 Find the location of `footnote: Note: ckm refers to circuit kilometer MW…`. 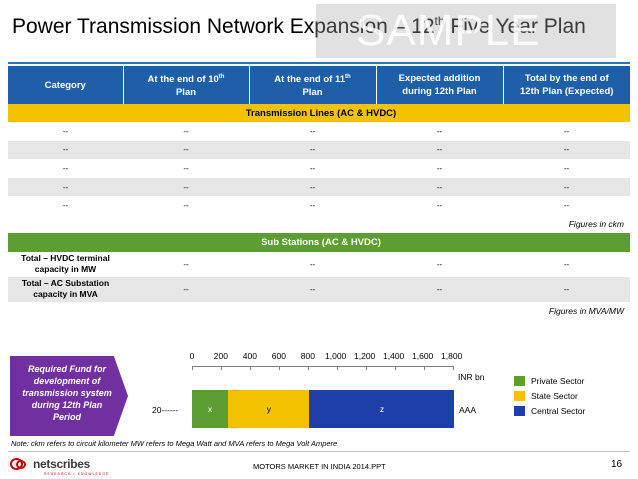

footnote: Note: ckm refers to circuit kilometer MW… is located at coordinates (174, 443).